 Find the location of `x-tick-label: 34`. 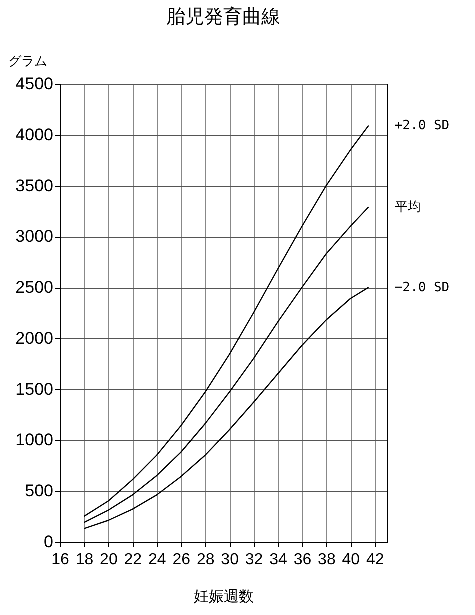

x-tick-label: 34 is located at coordinates (279, 560).